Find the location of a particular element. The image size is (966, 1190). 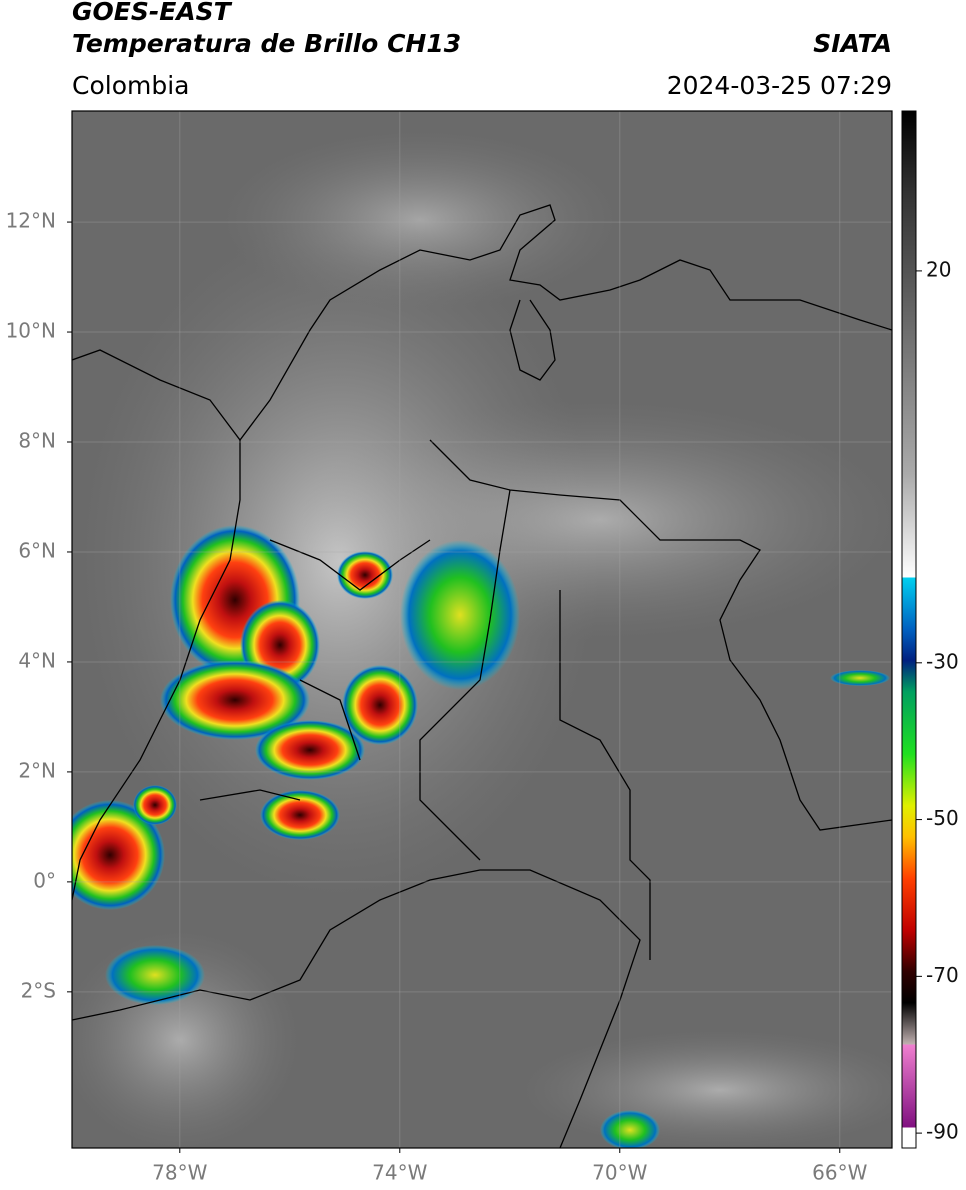

lon-label: 74°W is located at coordinates (399, 1173).